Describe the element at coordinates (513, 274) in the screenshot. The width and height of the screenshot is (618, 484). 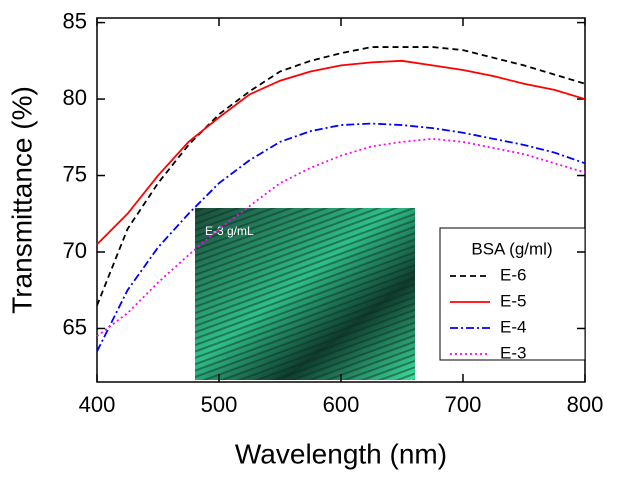
I see `legend-label: E-6` at that location.